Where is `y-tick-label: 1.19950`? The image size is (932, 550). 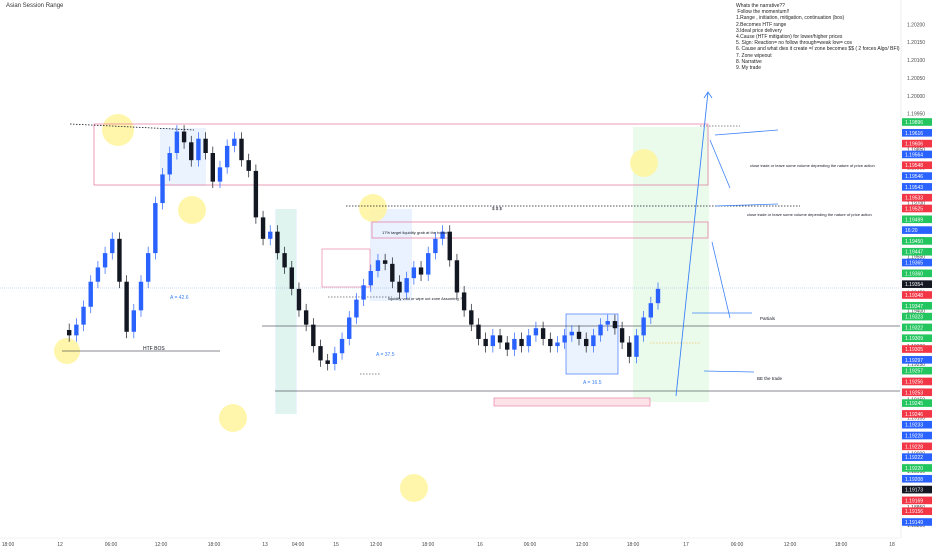
y-tick-label: 1.19950 is located at coordinates (916, 115).